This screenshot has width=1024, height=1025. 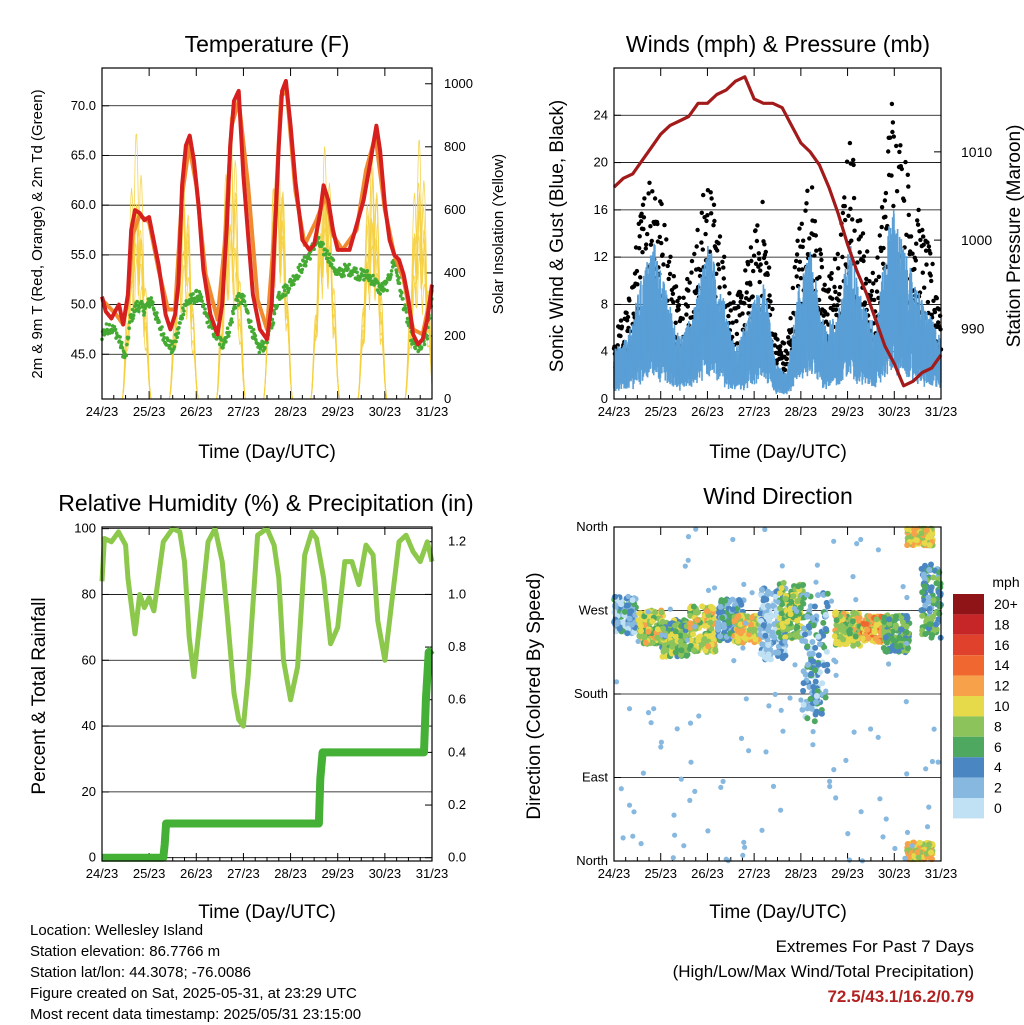 I want to click on precip-line, so click(x=267, y=754).